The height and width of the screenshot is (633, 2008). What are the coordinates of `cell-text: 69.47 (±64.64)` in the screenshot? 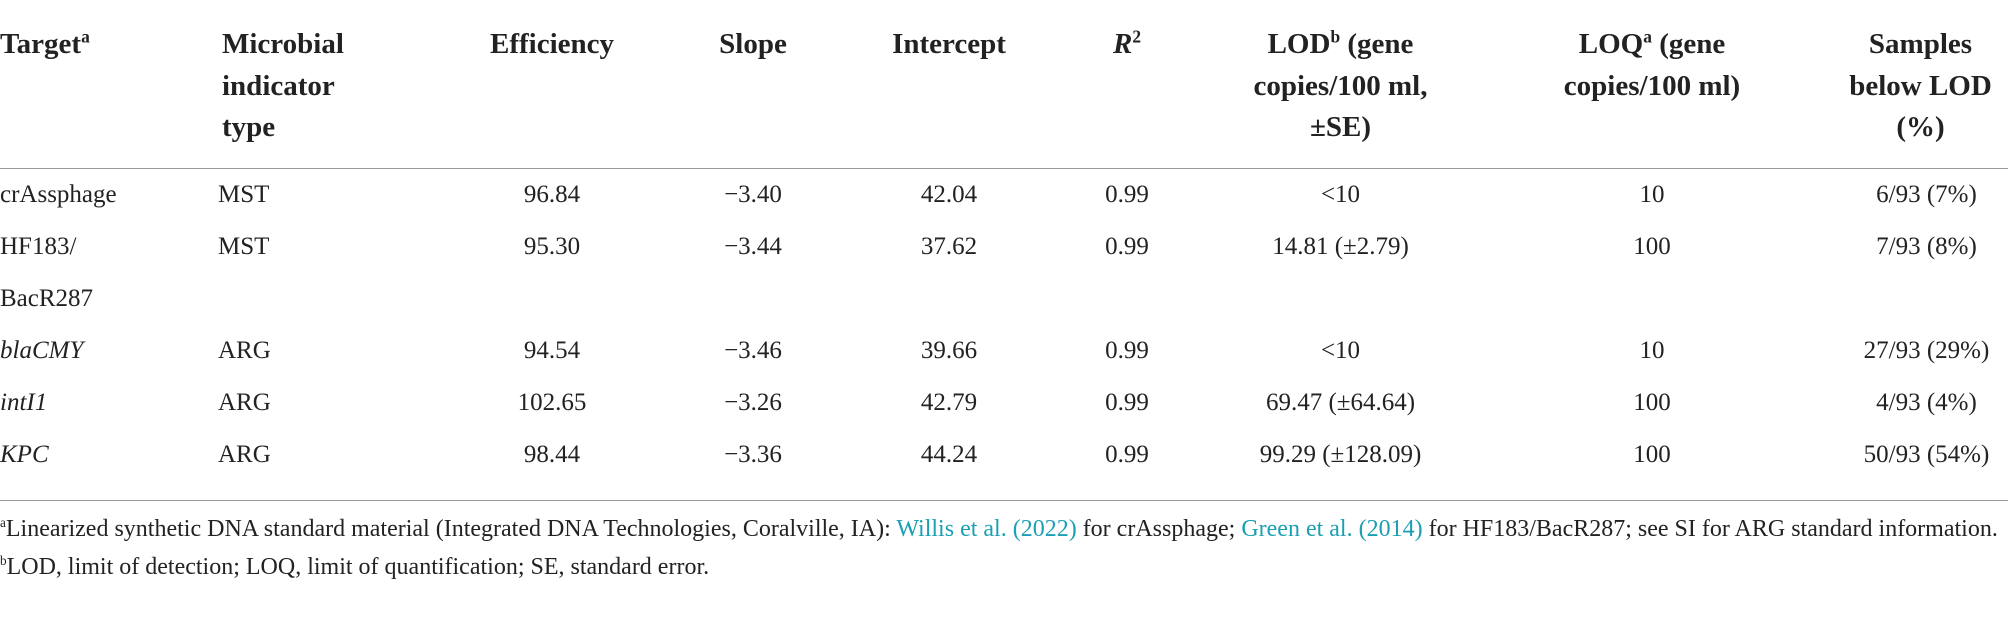 It's located at (1340, 402).